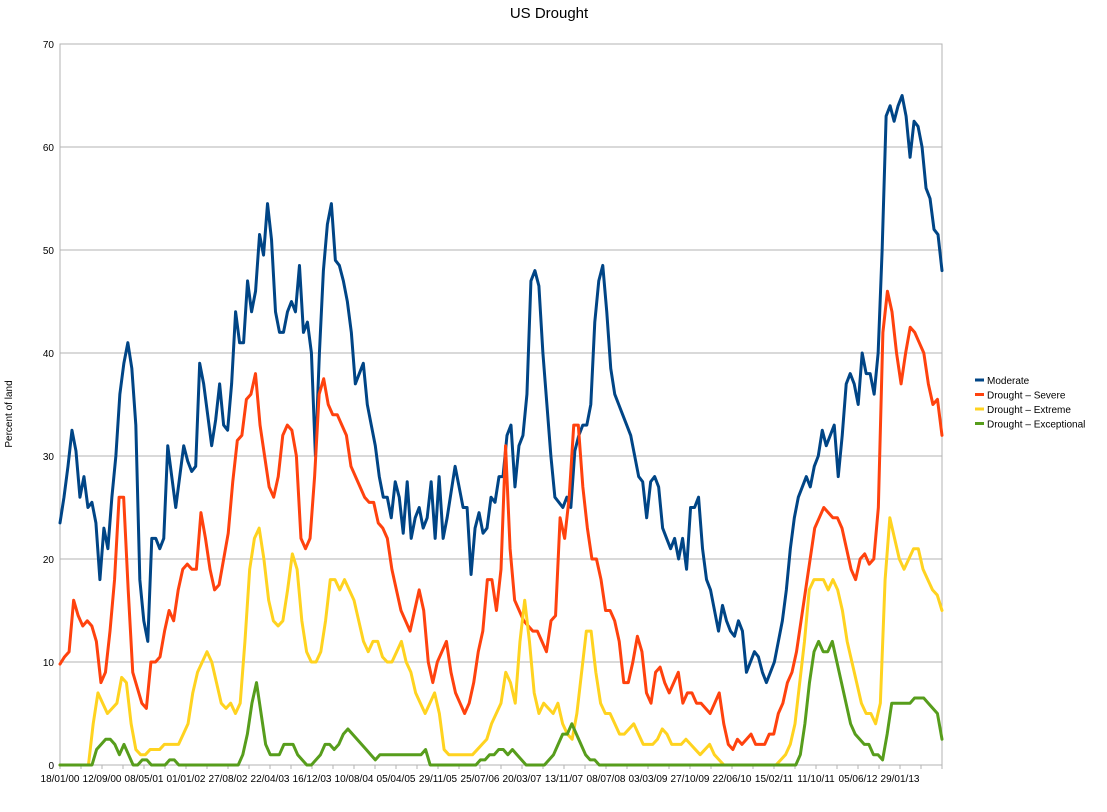  Describe the element at coordinates (1036, 425) in the screenshot. I see `legend-entry: Drought – Exceptional` at that location.